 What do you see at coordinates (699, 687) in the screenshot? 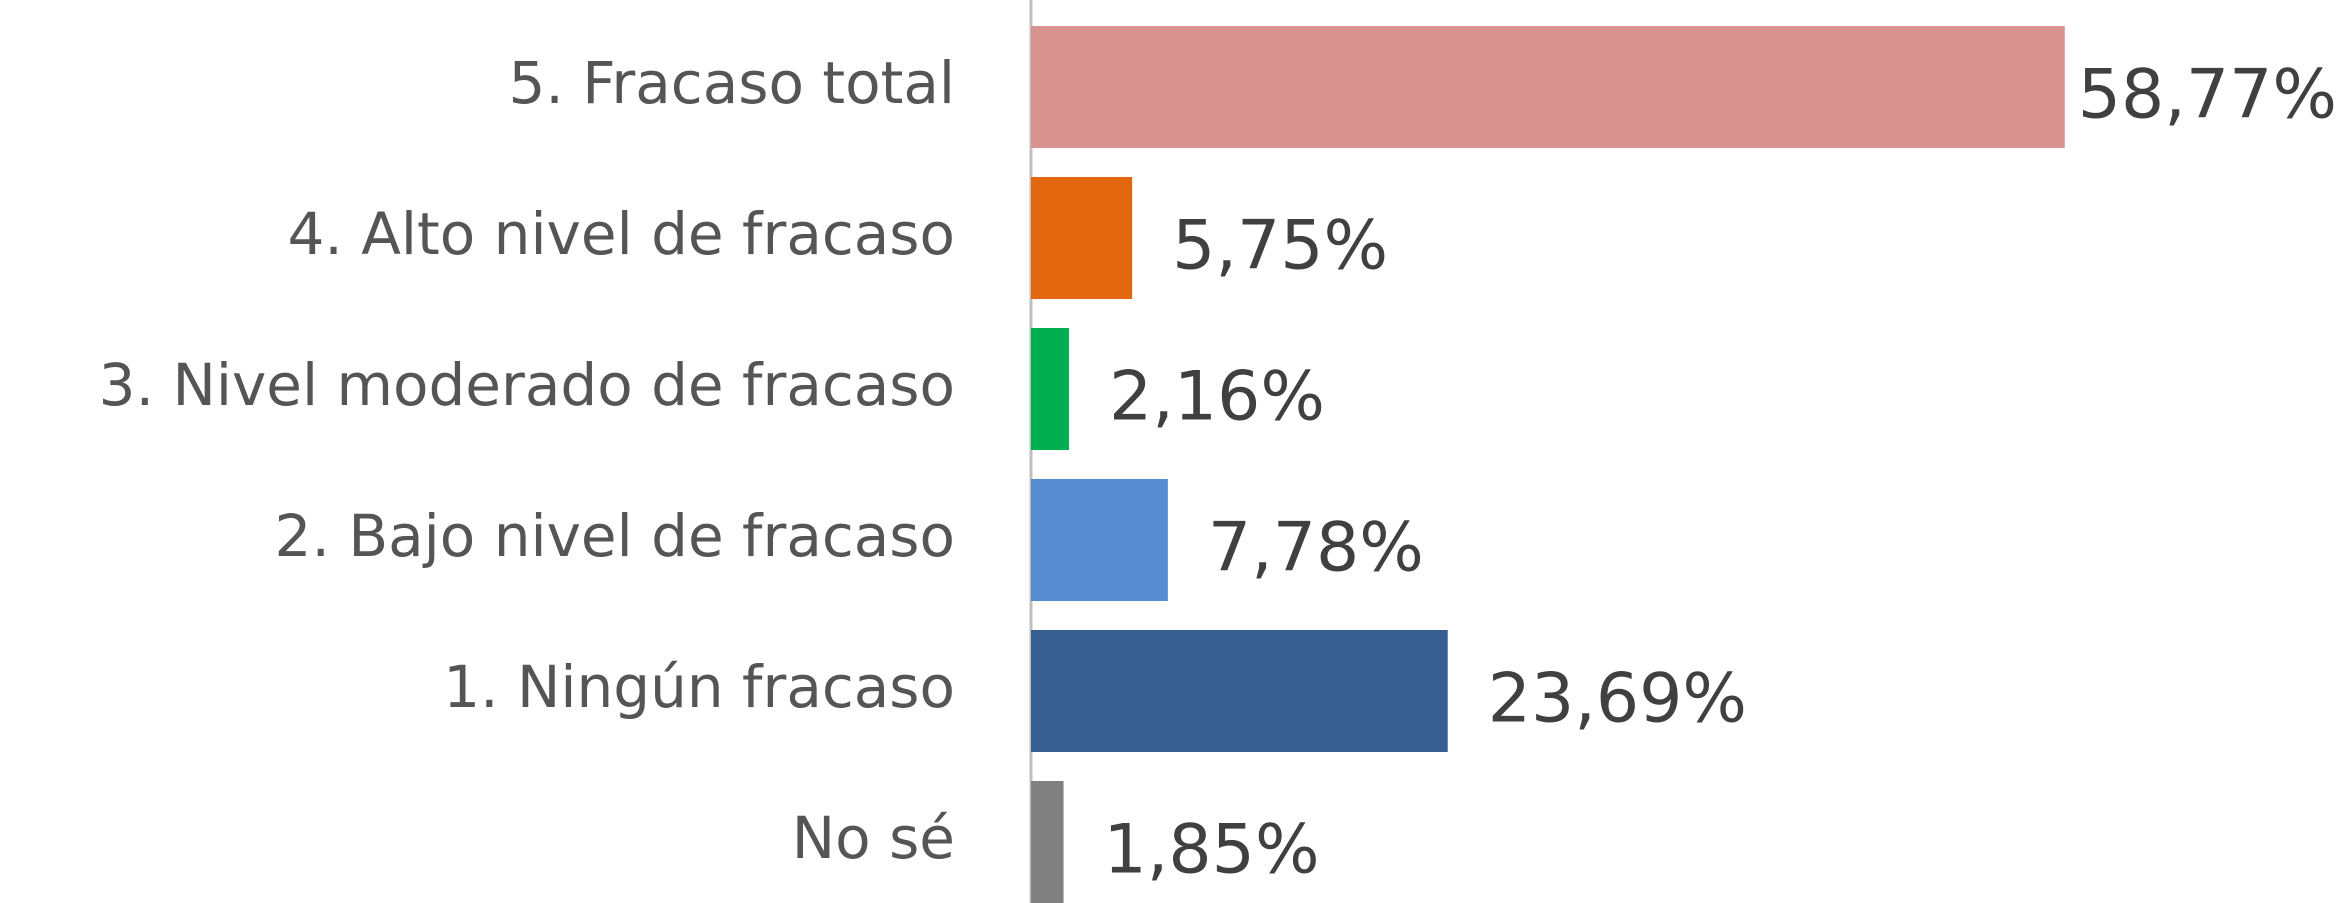
I see `category-label: 1. Ningún fracaso` at bounding box center [699, 687].